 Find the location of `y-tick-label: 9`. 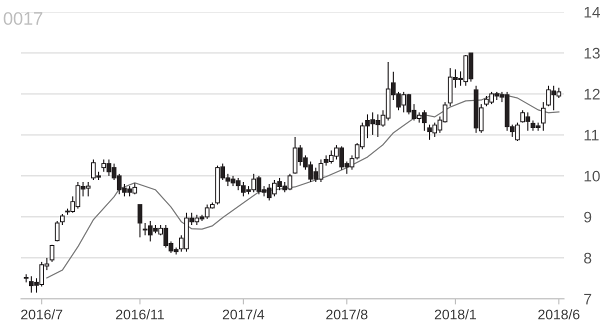

y-tick-label: 9 is located at coordinates (588, 217).